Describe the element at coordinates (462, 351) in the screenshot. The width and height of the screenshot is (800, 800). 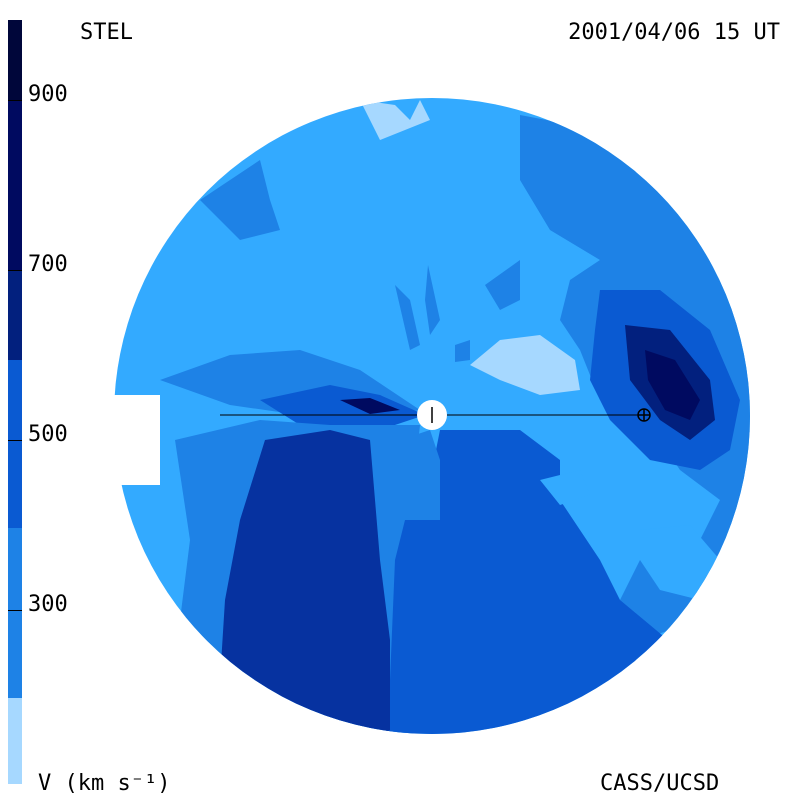
I see `upper-center-patch` at that location.